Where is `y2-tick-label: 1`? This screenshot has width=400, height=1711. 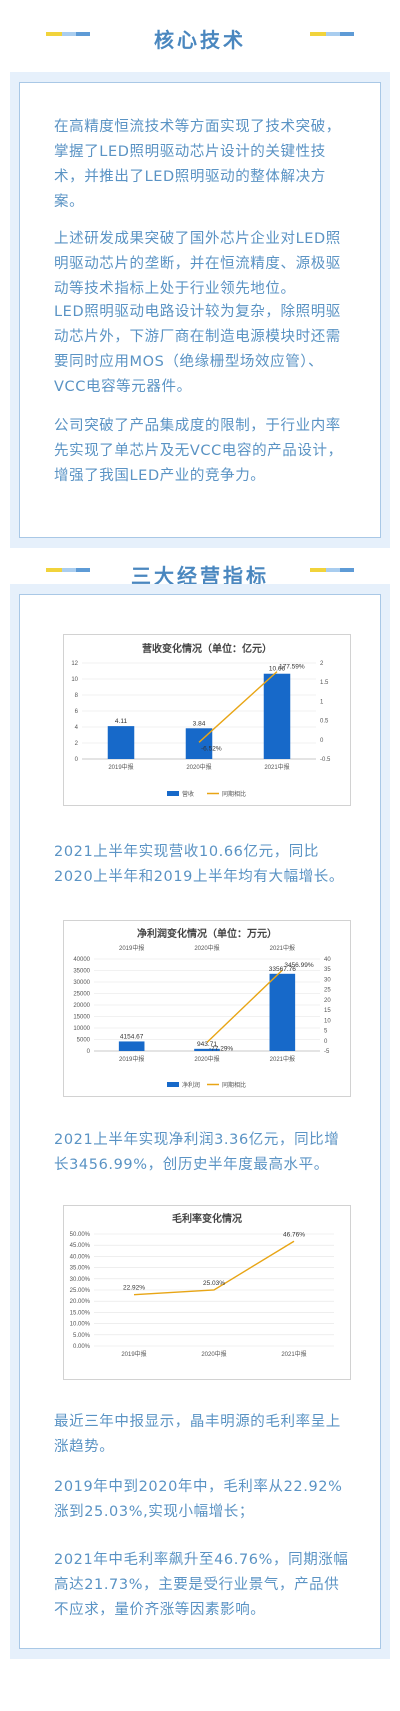
y2-tick-label: 1 is located at coordinates (322, 702).